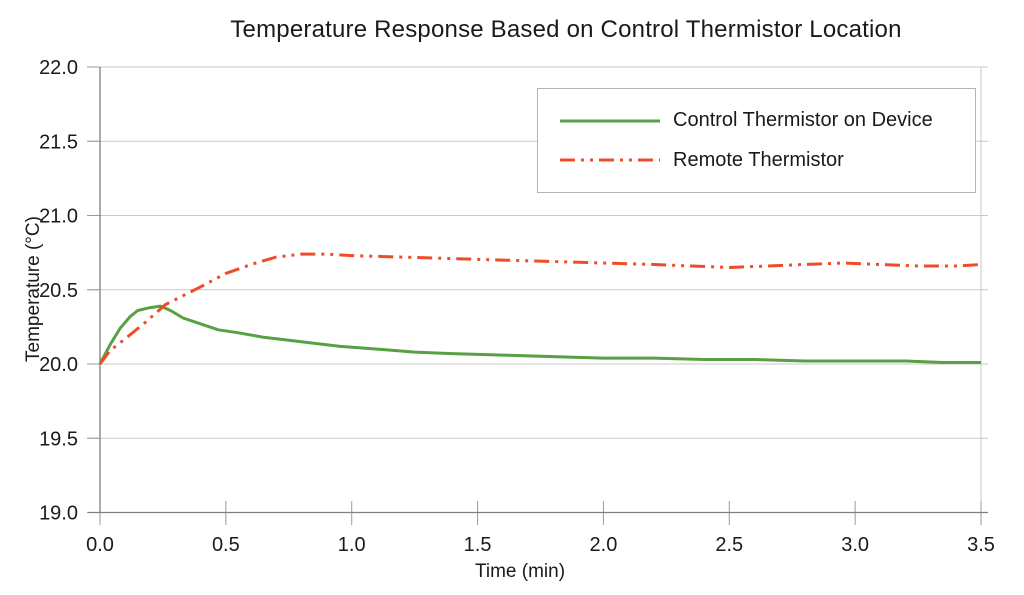 The image size is (1024, 595). I want to click on x-tick-label: 1.5, so click(478, 545).